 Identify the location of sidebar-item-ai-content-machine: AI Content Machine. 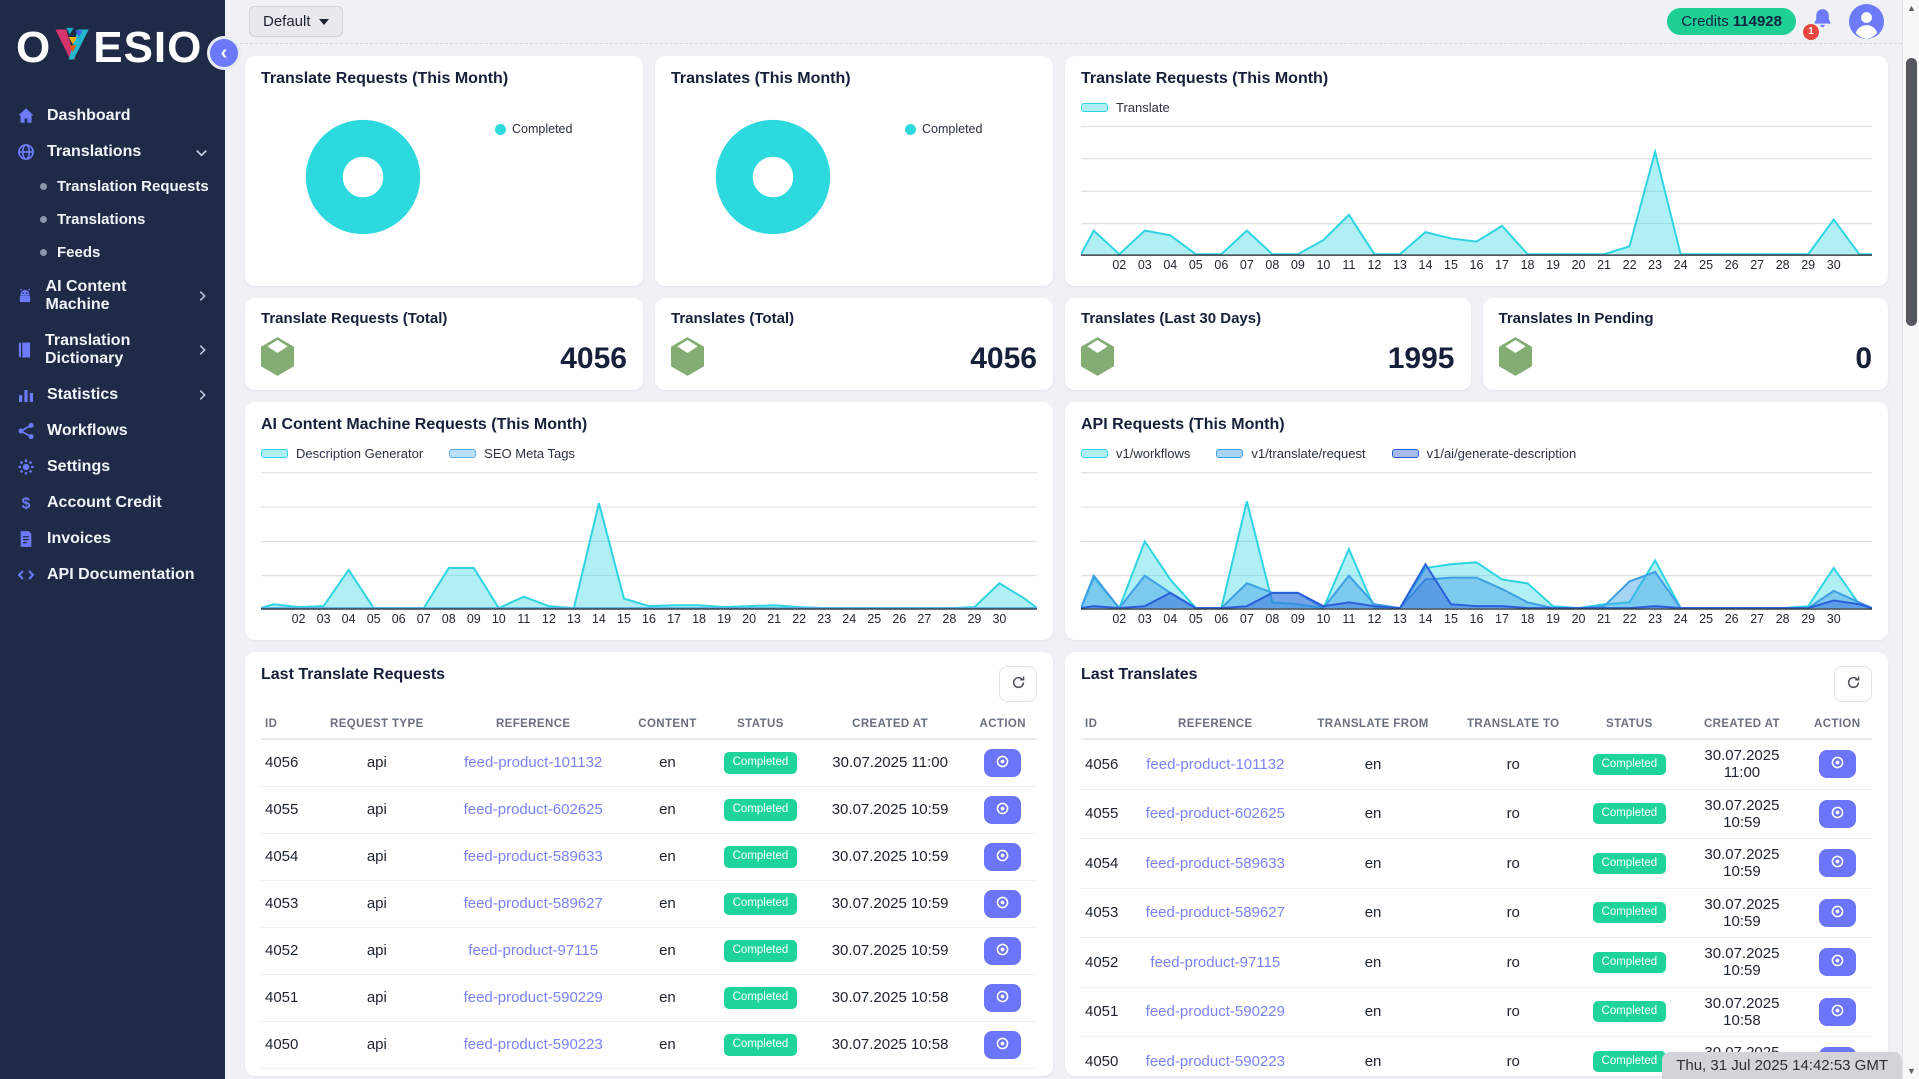
(112, 296).